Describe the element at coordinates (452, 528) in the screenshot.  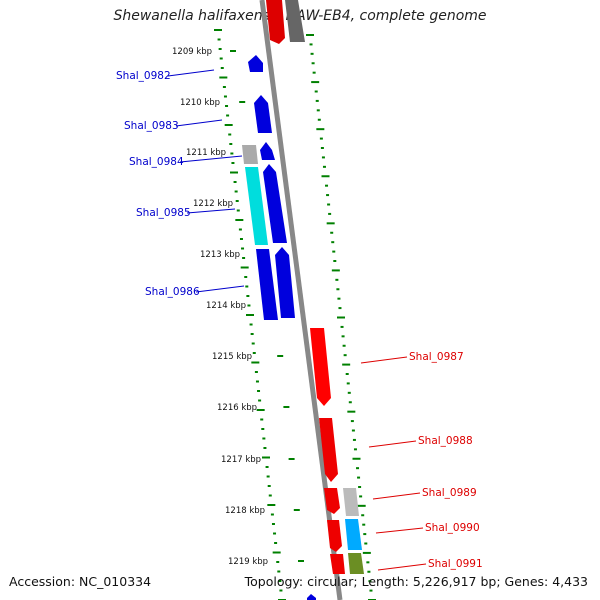
I see `gene-label-right: Shal_0990` at that location.